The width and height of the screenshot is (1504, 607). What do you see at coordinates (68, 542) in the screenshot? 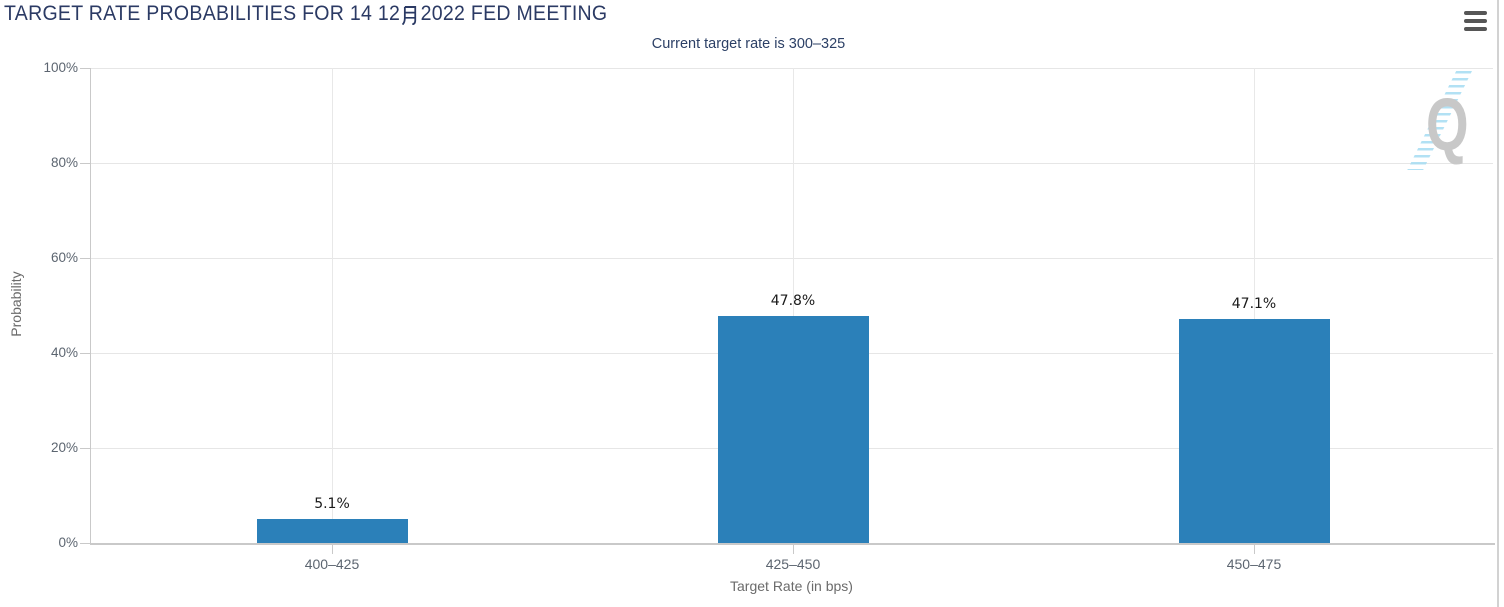
I see `y-axis-label: 0%` at bounding box center [68, 542].